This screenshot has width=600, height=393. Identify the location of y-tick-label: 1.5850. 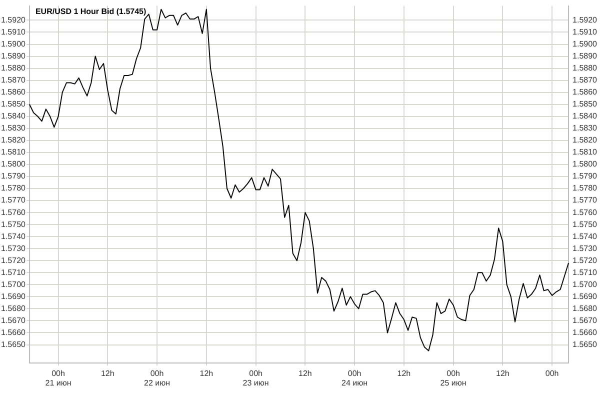
(13, 104).